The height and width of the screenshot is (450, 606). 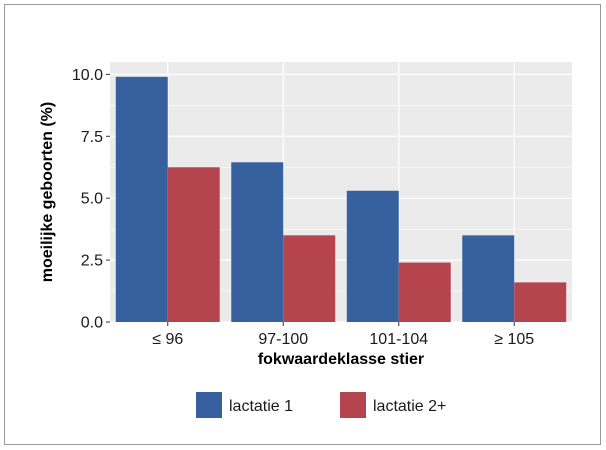 I want to click on legend: lactatie 1 lactatie 2+, so click(x=321, y=405).